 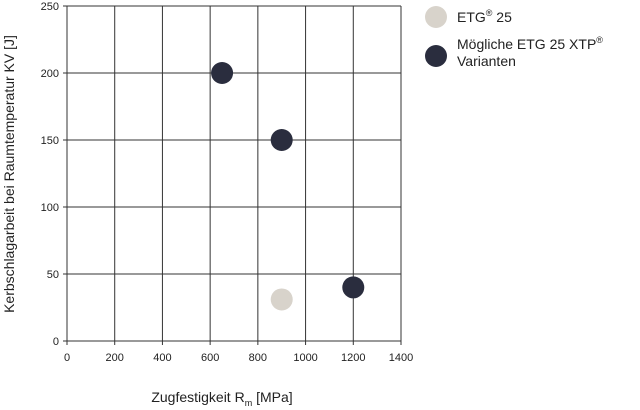 I want to click on legend: ETG® 25 Mögliche ETG 25 XTP®Varianten, so click(x=514, y=37).